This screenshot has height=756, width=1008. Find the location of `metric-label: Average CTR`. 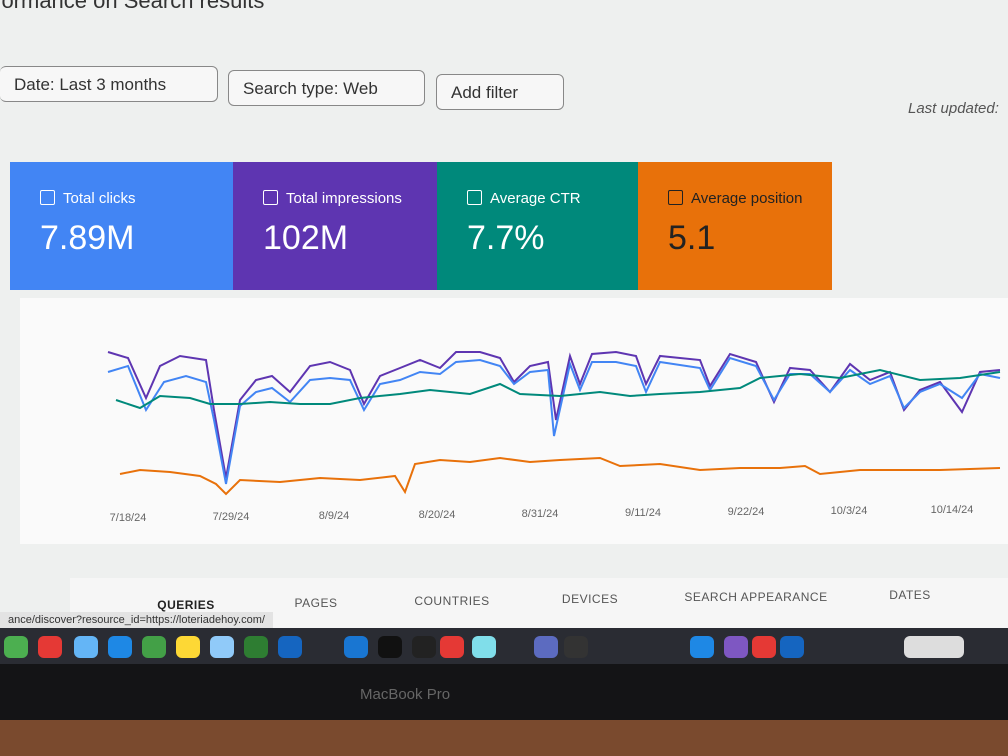

metric-label: Average CTR is located at coordinates (552, 198).